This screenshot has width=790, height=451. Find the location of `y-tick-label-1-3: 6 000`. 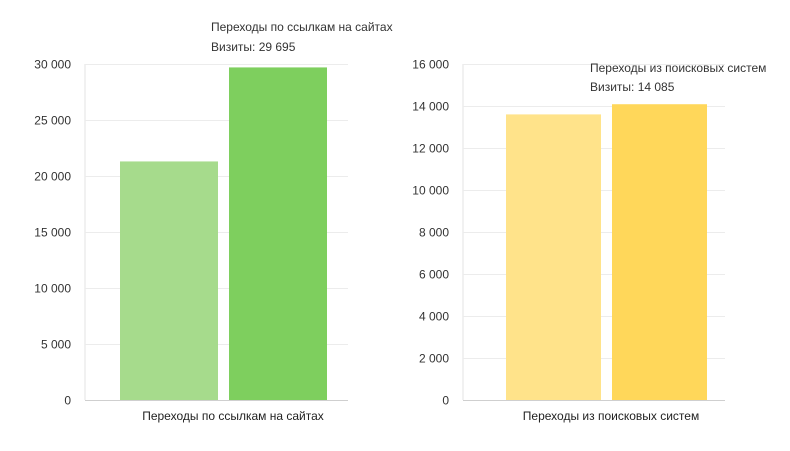

y-tick-label-1-3: 6 000 is located at coordinates (434, 275).